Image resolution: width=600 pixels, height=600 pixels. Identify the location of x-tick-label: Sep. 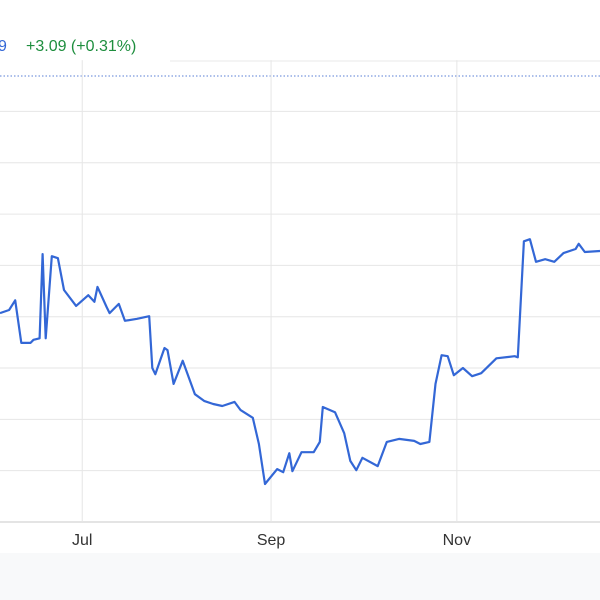
(271, 540).